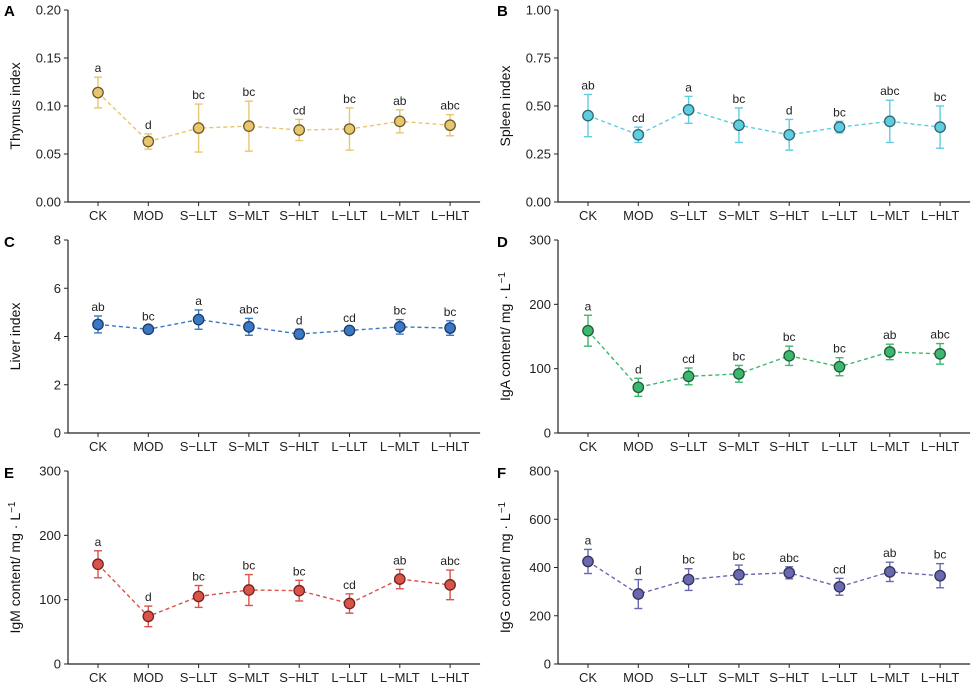 Image resolution: width=979 pixels, height=687 pixels. Describe the element at coordinates (538, 202) in the screenshot. I see `y-tick-label: 0.00` at that location.